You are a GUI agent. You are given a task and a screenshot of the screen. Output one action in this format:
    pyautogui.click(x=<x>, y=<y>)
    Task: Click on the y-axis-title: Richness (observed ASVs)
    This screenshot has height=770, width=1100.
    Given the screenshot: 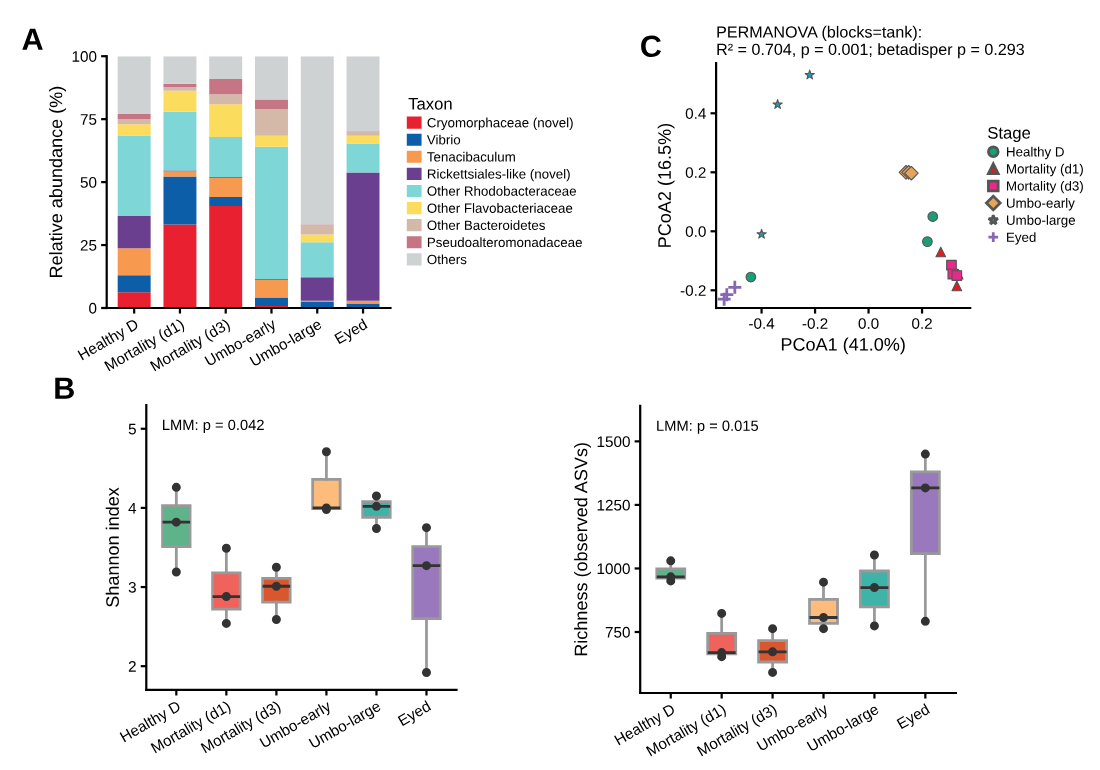 What is the action you would take?
    pyautogui.click(x=582, y=549)
    